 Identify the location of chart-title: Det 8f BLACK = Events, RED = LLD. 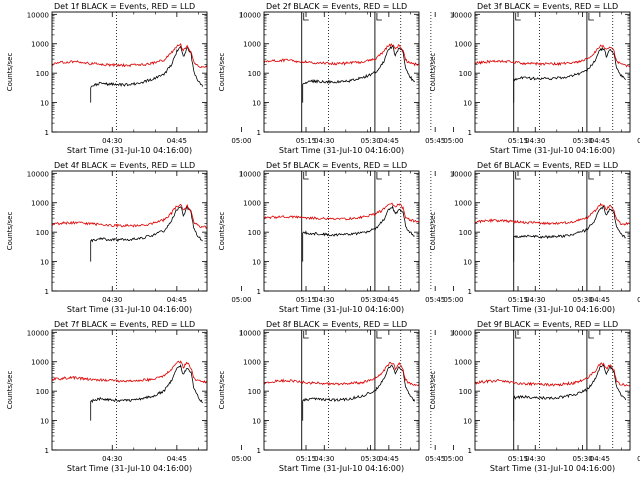
(336, 324).